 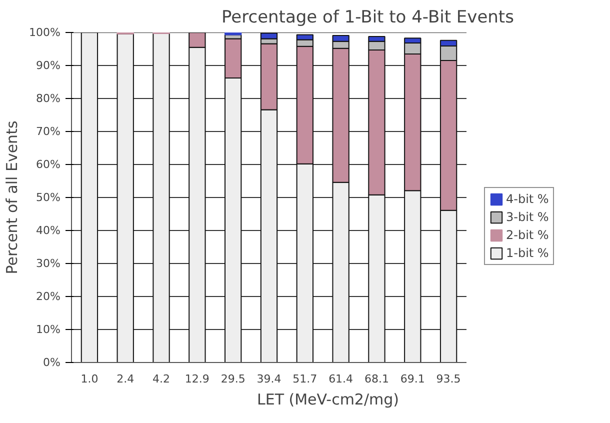 What do you see at coordinates (48, 230) in the screenshot?
I see `y-tick-label: 40%` at bounding box center [48, 230].